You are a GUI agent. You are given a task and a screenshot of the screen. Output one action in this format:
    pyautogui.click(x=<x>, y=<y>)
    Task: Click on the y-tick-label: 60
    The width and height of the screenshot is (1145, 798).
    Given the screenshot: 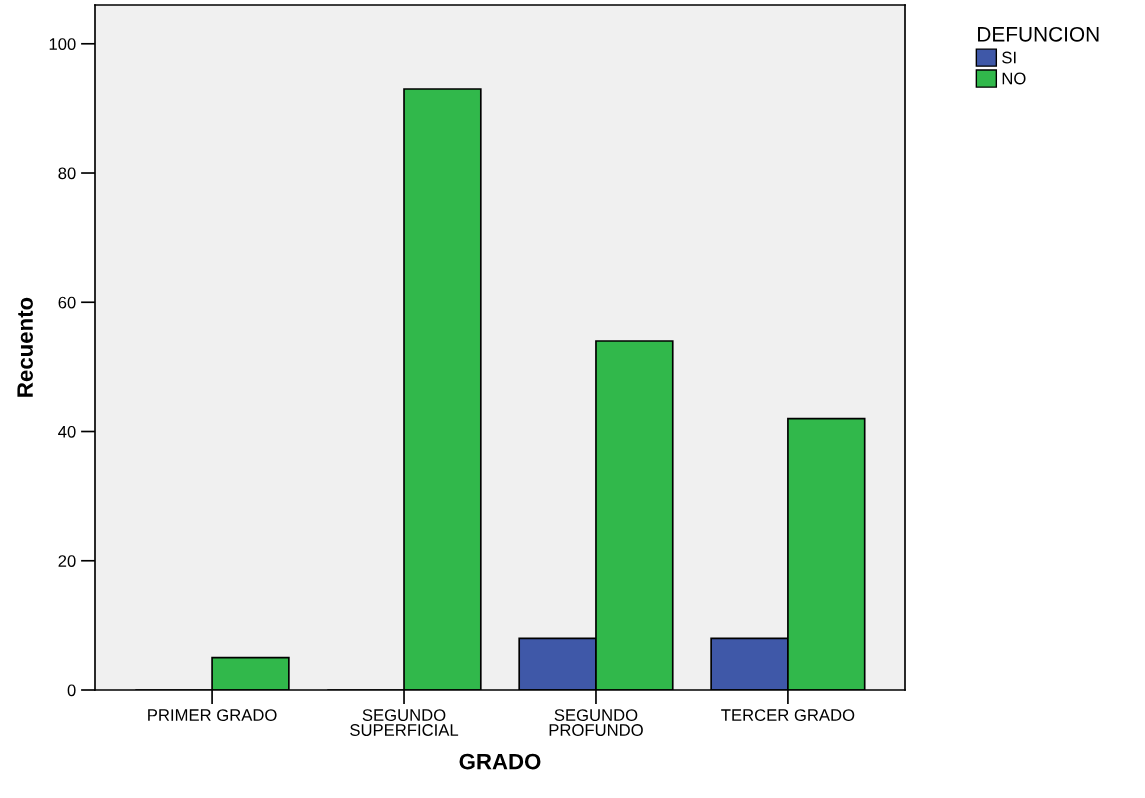 What is the action you would take?
    pyautogui.click(x=67, y=302)
    